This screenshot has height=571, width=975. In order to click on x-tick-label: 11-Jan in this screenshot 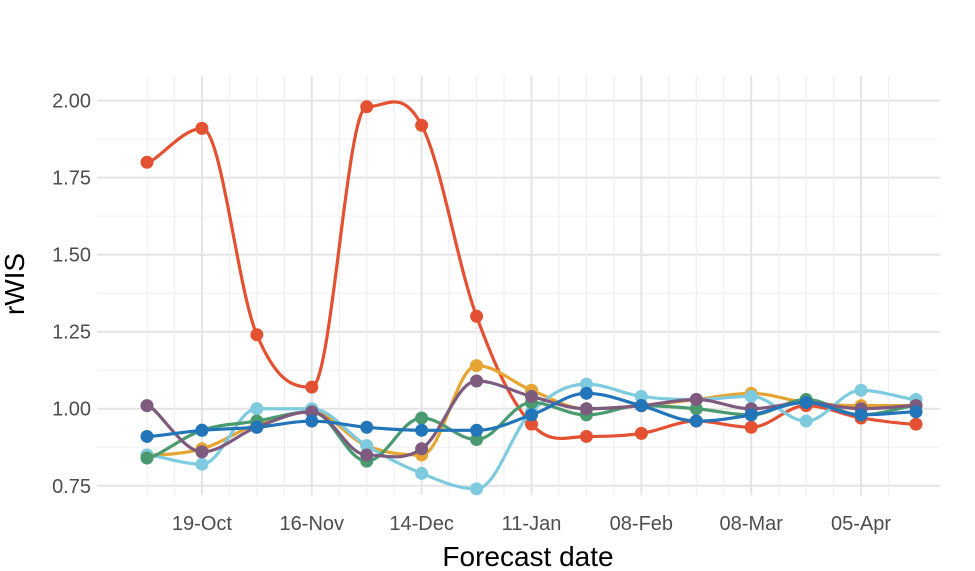, I will do `click(532, 524)`.